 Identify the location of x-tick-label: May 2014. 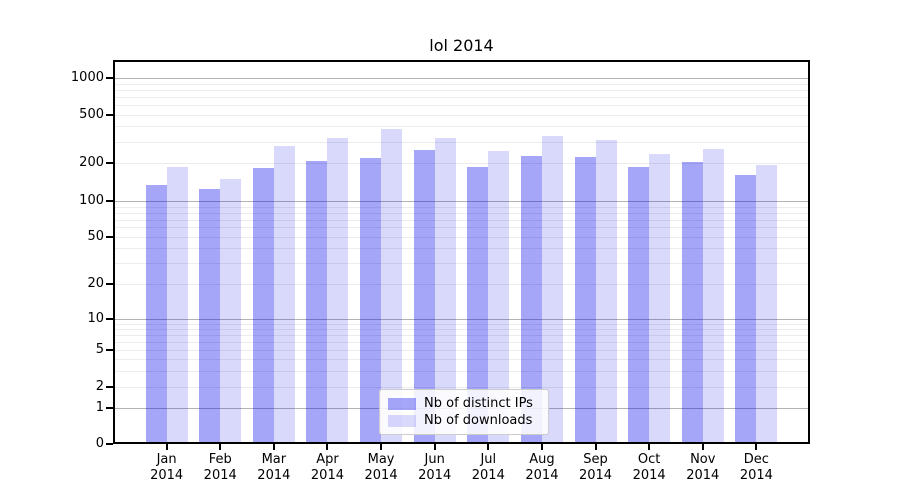
(381, 467).